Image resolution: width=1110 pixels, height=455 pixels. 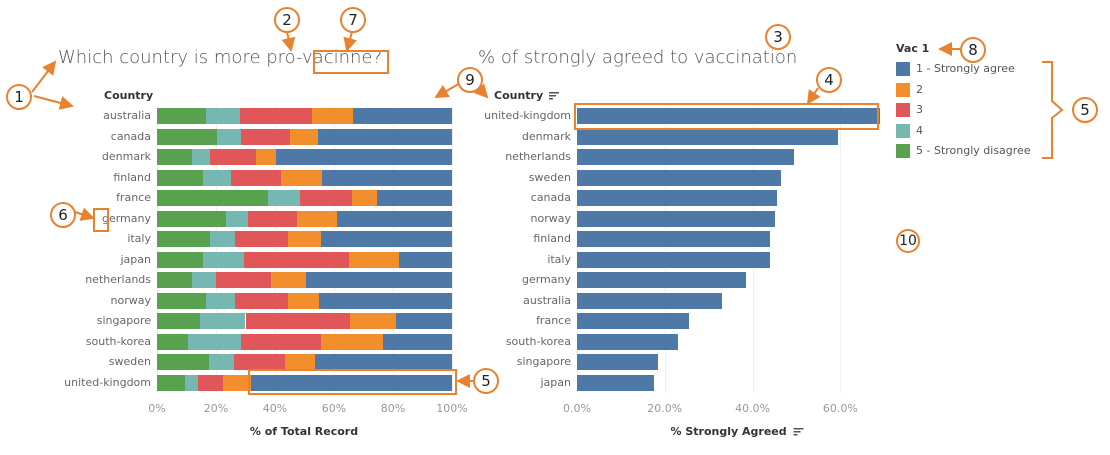 What do you see at coordinates (550, 218) in the screenshot?
I see `category-label: norway` at bounding box center [550, 218].